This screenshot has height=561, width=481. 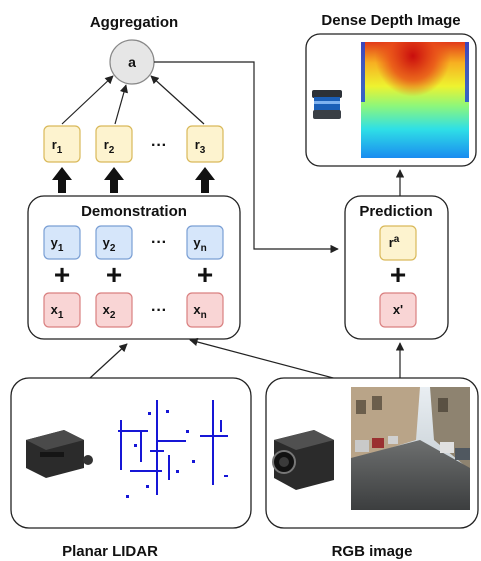 What do you see at coordinates (114, 274) in the screenshot?
I see `plus-2: +` at bounding box center [114, 274].